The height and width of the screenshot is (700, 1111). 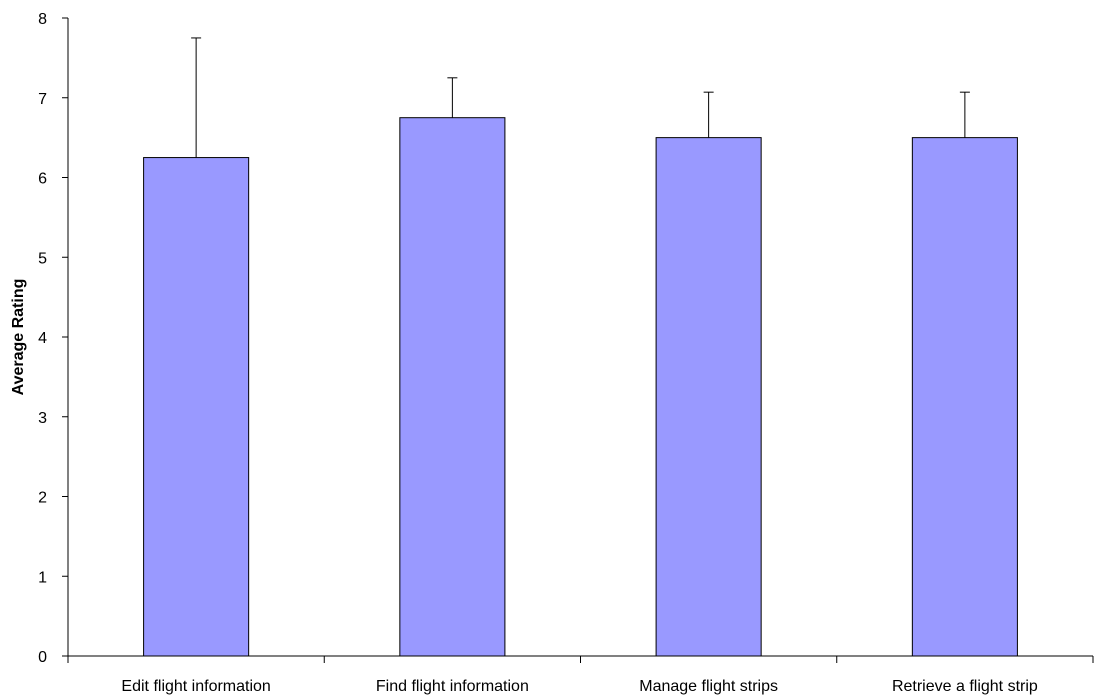 What do you see at coordinates (42, 19) in the screenshot?
I see `y-tick-label: 8` at bounding box center [42, 19].